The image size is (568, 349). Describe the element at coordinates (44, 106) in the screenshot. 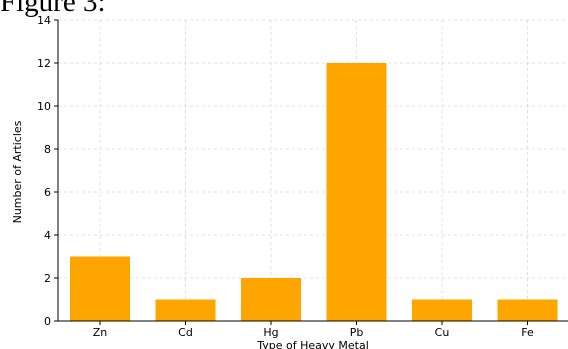

I see `y-tick-label: 10` at that location.